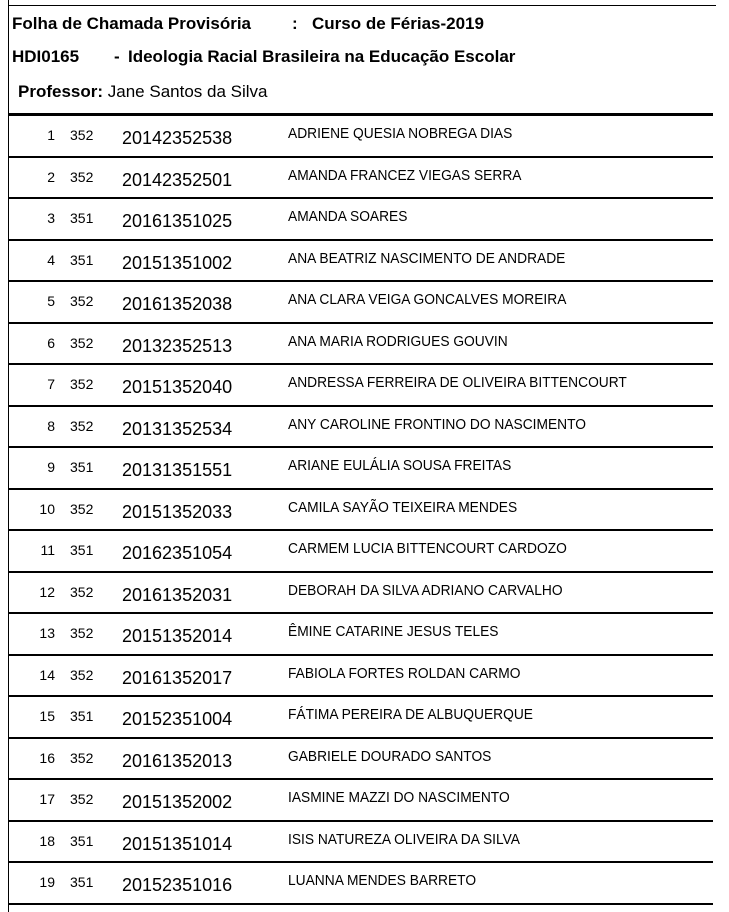  I want to click on registration-number: 20142352501, so click(177, 179).